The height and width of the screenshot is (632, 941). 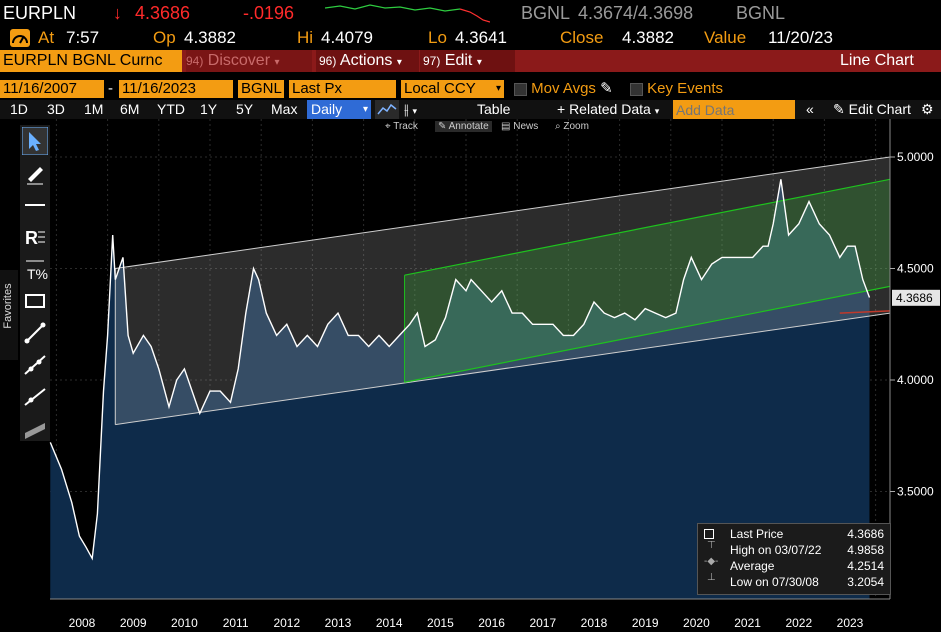 I want to click on down-arrow-icon: ↓, so click(x=117, y=13).